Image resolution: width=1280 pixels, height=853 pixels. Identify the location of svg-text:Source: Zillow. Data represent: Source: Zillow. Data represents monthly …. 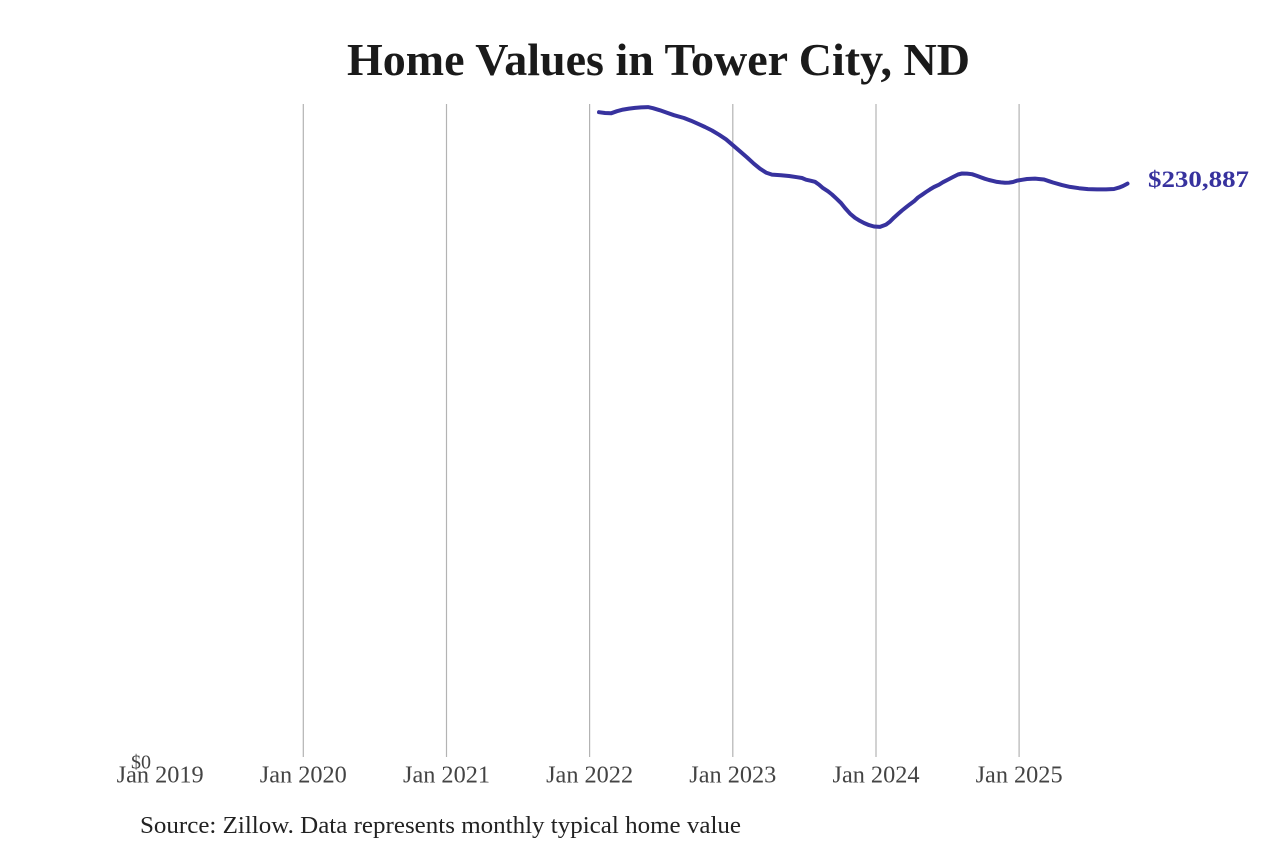
(440, 826).